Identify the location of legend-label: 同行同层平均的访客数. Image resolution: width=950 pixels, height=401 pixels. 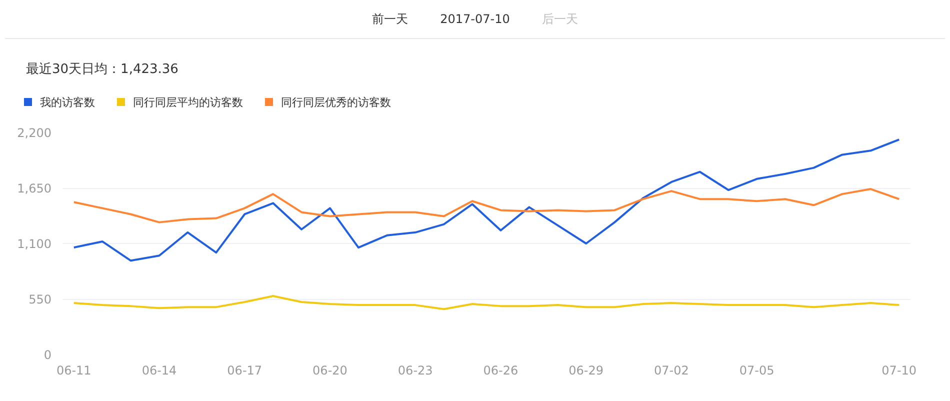
(187, 102).